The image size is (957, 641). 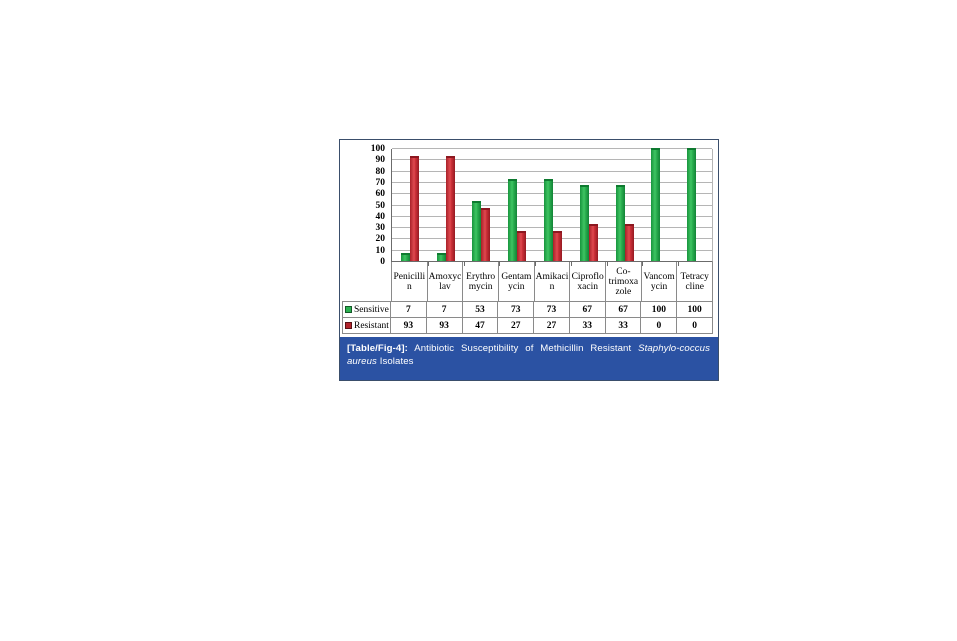 I want to click on category-label-ciprofloxacin: Ciproflo xacin, so click(x=588, y=281).